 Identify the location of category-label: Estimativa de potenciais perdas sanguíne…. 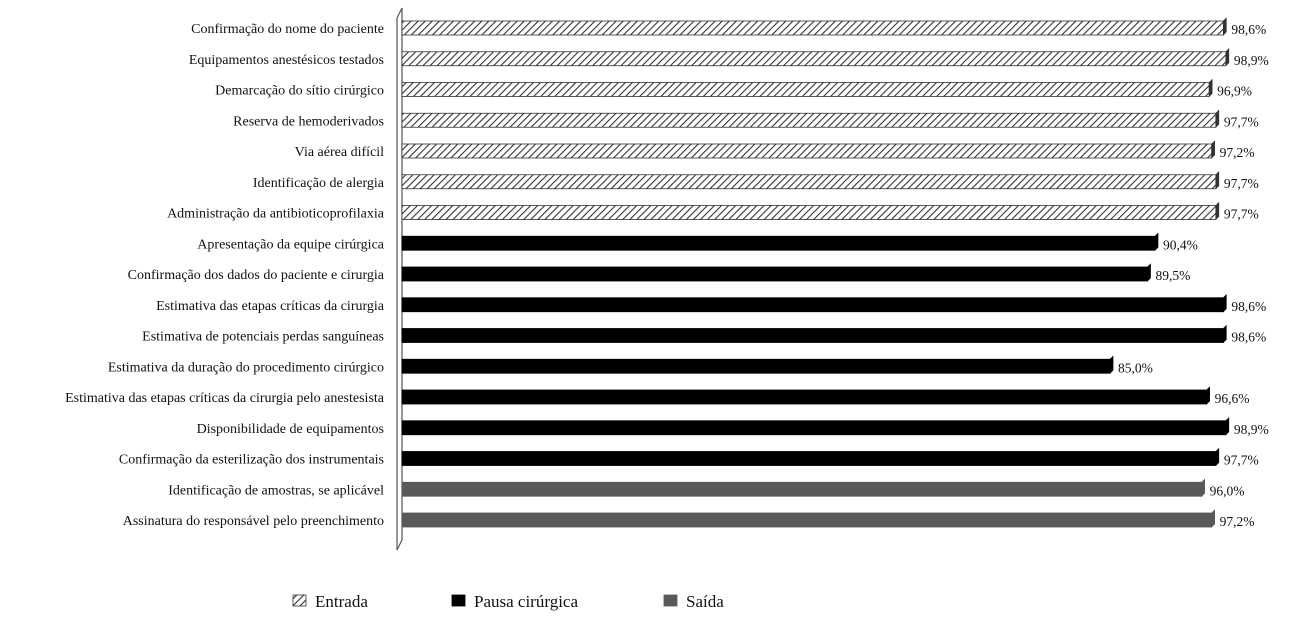
(263, 337).